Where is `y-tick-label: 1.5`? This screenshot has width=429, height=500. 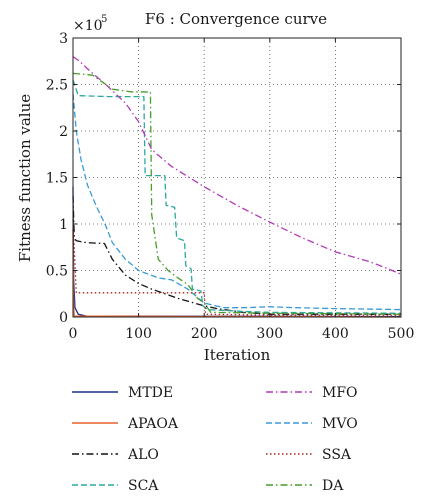
y-tick-label: 1.5 is located at coordinates (57, 179).